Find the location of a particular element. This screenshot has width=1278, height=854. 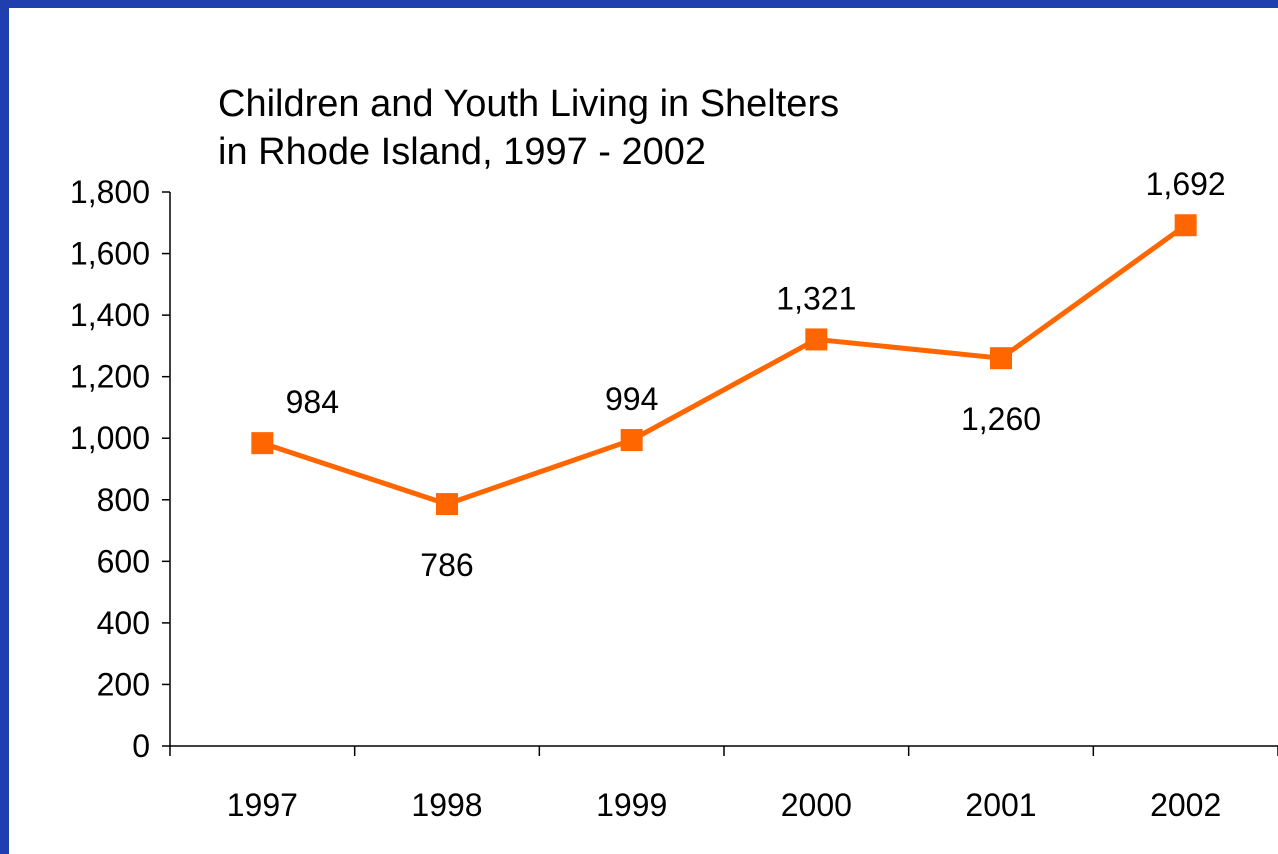

x-tick-label: 2001 is located at coordinates (1000, 805).